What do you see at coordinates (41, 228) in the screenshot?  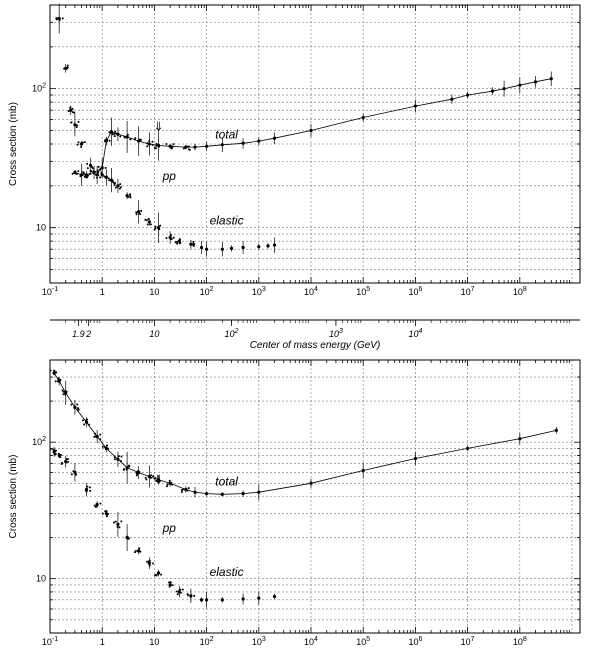 I see `y-tick-label: 10` at bounding box center [41, 228].